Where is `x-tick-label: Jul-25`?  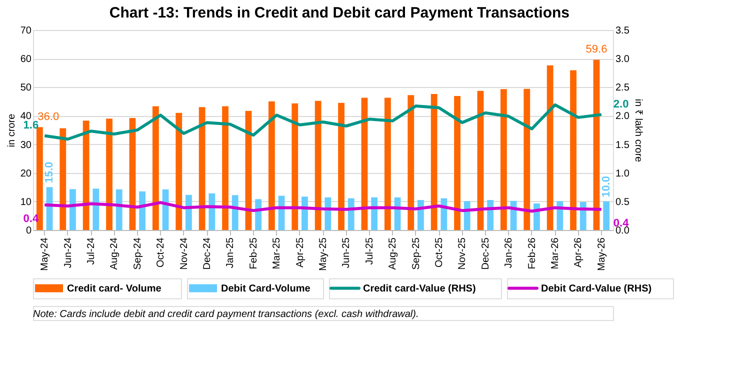 x-tick-label: Jul-25 is located at coordinates (370, 251).